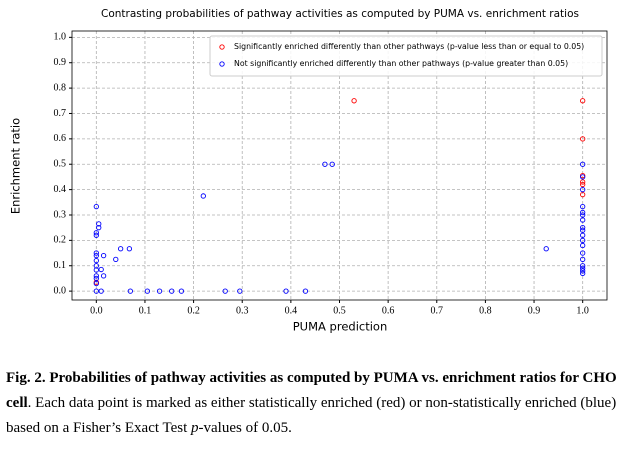 The image size is (631, 462). Describe the element at coordinates (195, 428) in the screenshot. I see `caption-italic: p` at that location.